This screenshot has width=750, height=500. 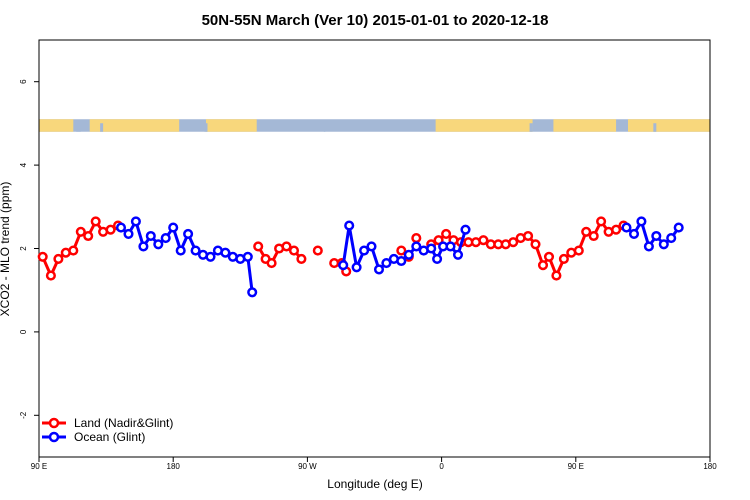 I want to click on legend-marker-land, so click(x=54, y=423).